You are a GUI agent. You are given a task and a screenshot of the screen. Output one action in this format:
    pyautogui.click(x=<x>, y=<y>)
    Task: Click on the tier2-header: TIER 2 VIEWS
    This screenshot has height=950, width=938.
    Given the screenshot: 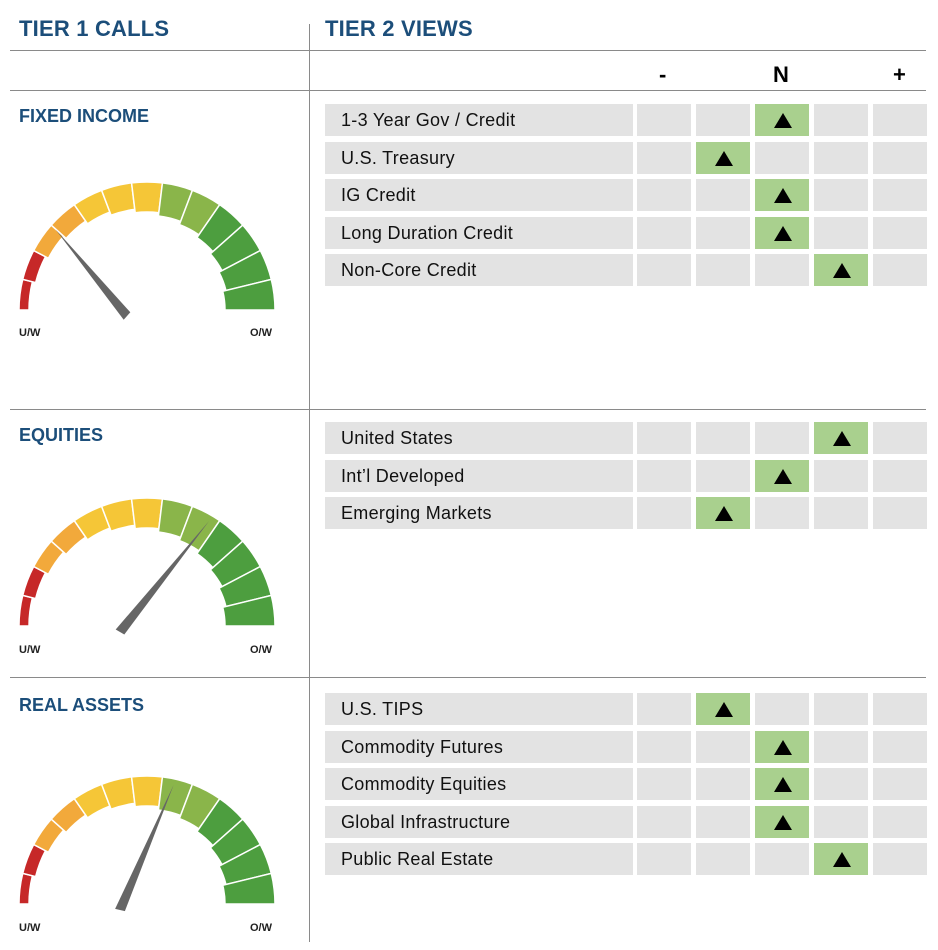 What is the action you would take?
    pyautogui.click(x=399, y=28)
    